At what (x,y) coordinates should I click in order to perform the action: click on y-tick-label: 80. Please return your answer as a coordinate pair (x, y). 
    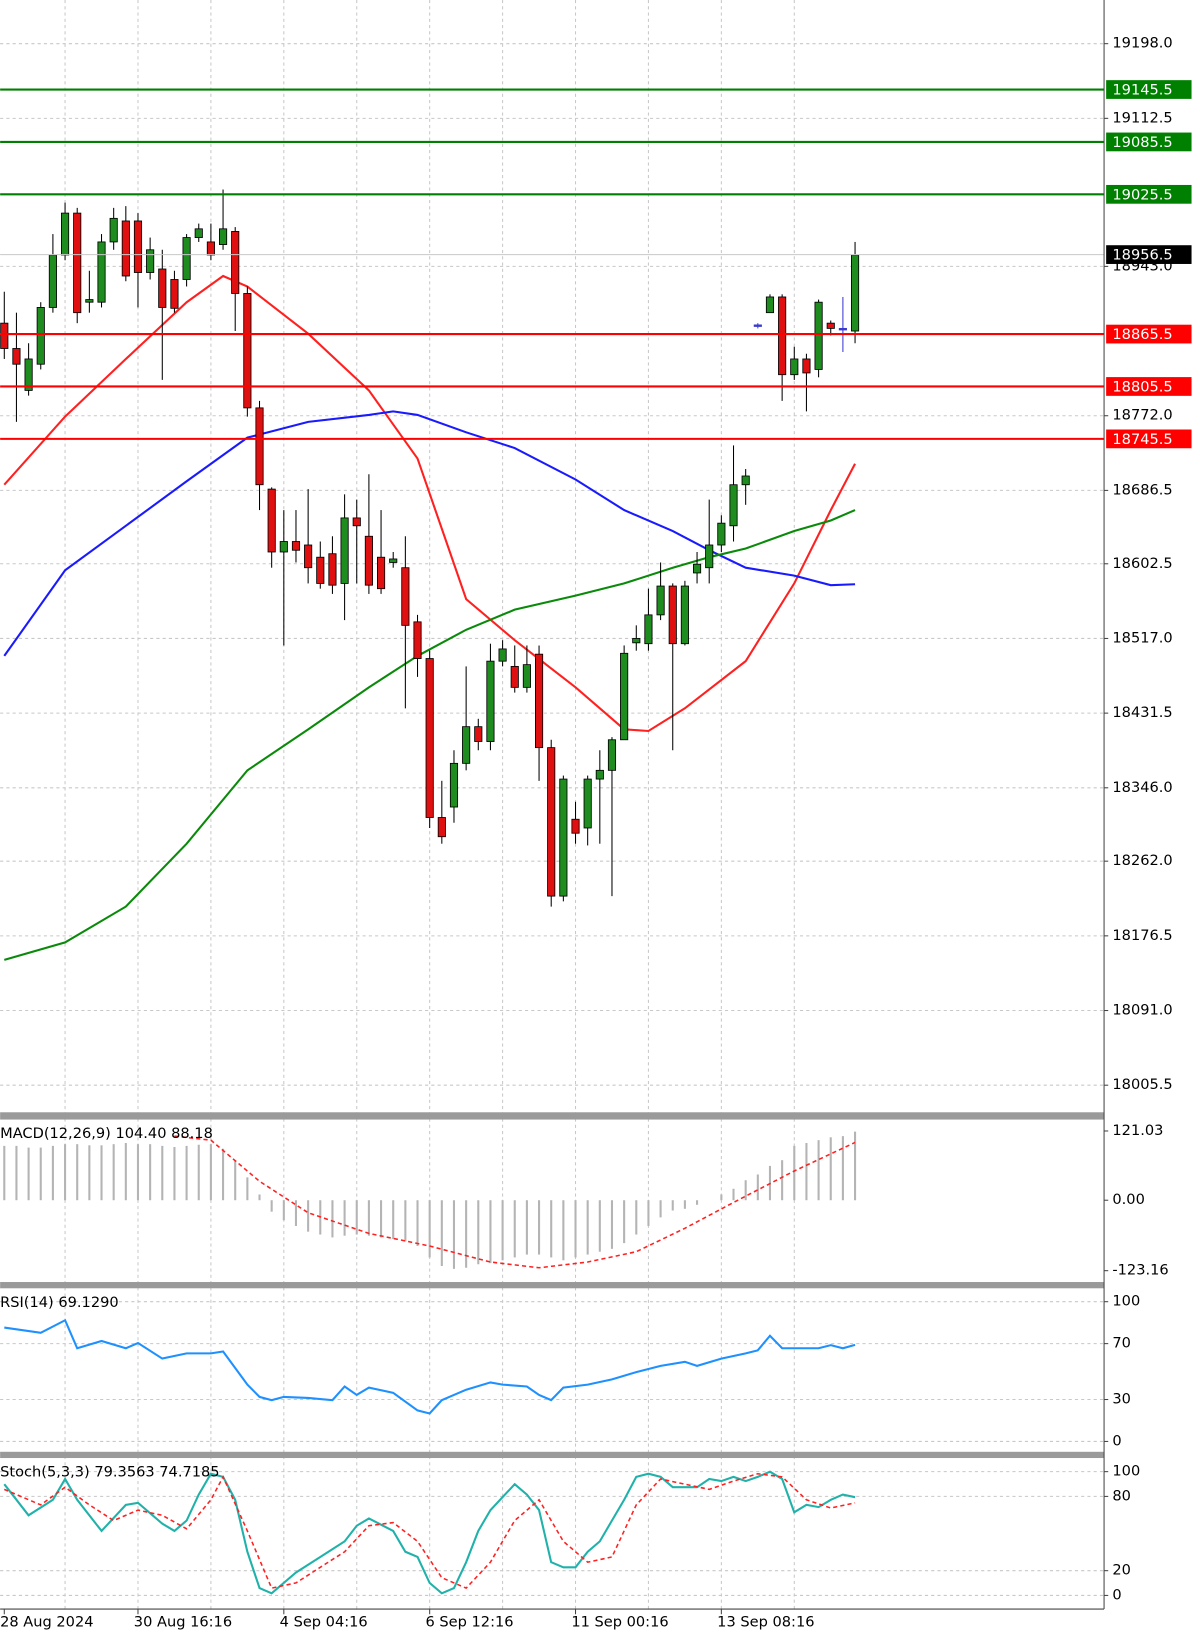
    Looking at the image, I should click on (1121, 1495).